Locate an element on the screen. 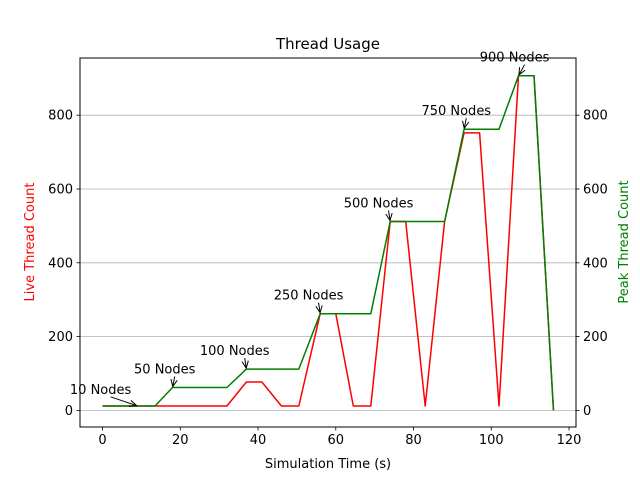 The height and width of the screenshot is (480, 640). y-tick-label-right: 400 is located at coordinates (595, 263).